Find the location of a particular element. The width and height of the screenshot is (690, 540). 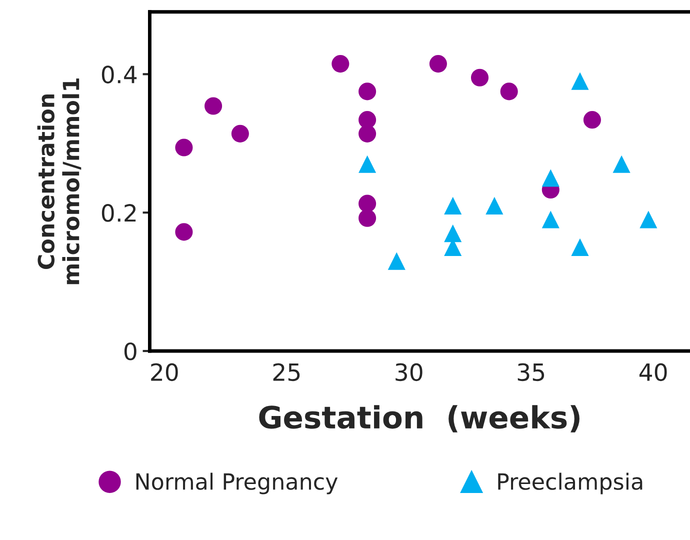

x-axis-title: Gestation (weeks) is located at coordinates (419, 418).